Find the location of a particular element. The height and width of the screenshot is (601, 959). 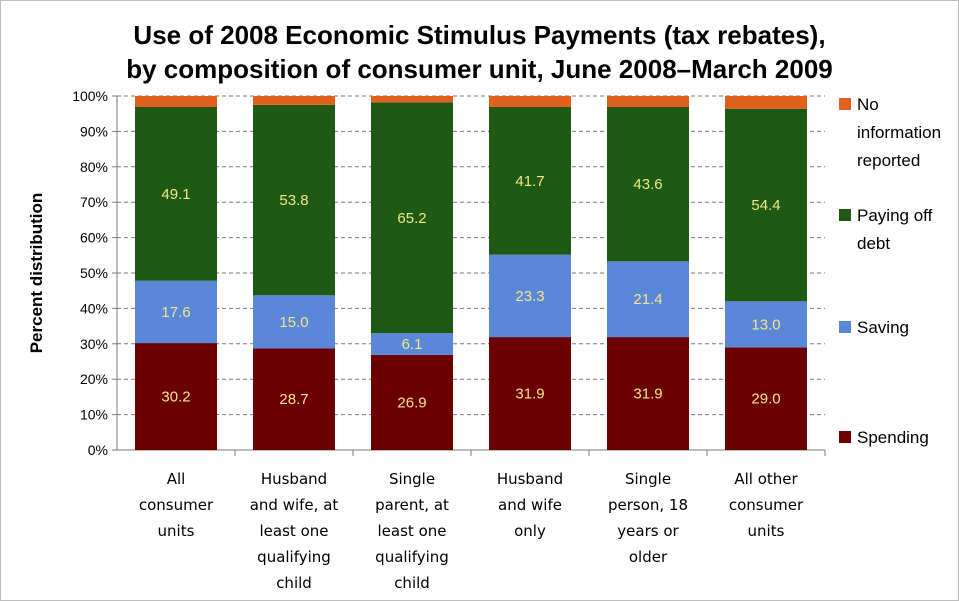

data-label: 17.6 is located at coordinates (175, 312).